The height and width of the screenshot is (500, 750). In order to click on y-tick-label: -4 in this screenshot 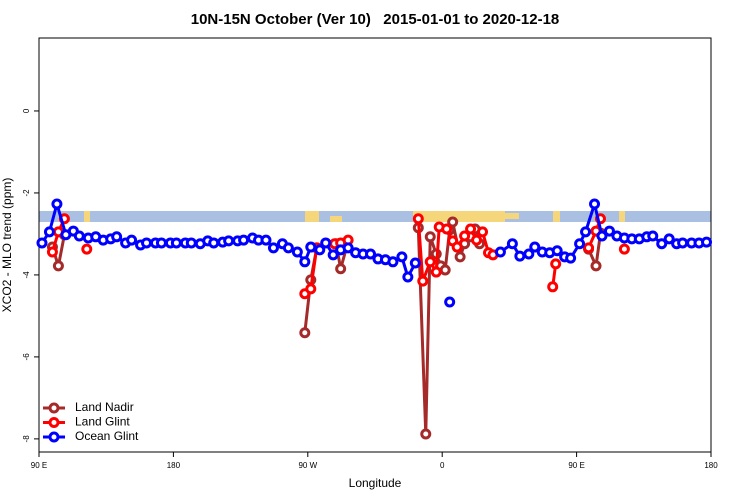, I will do `click(26, 275)`.